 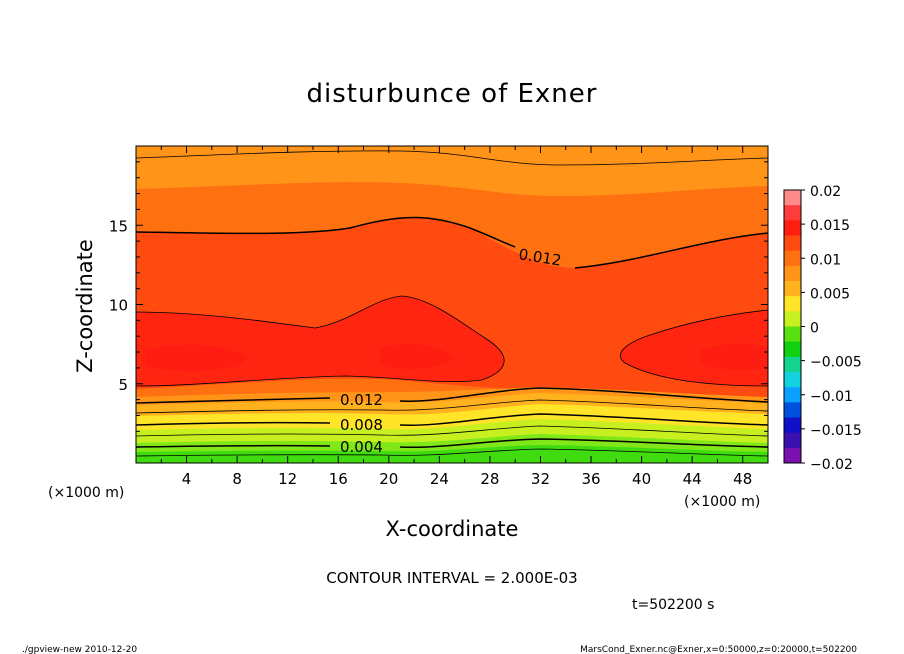 I want to click on x-unit-left: (×1000 m), so click(x=86, y=493).